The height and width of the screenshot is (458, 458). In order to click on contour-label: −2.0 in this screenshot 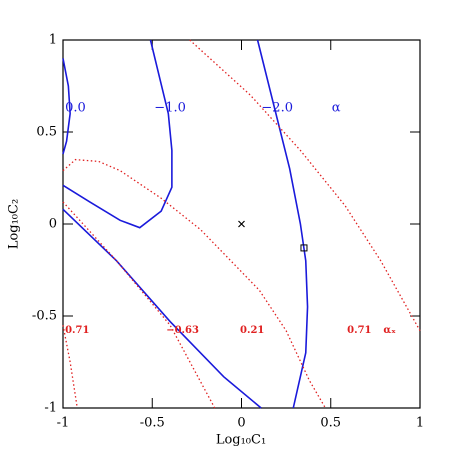, I will do `click(277, 108)`.